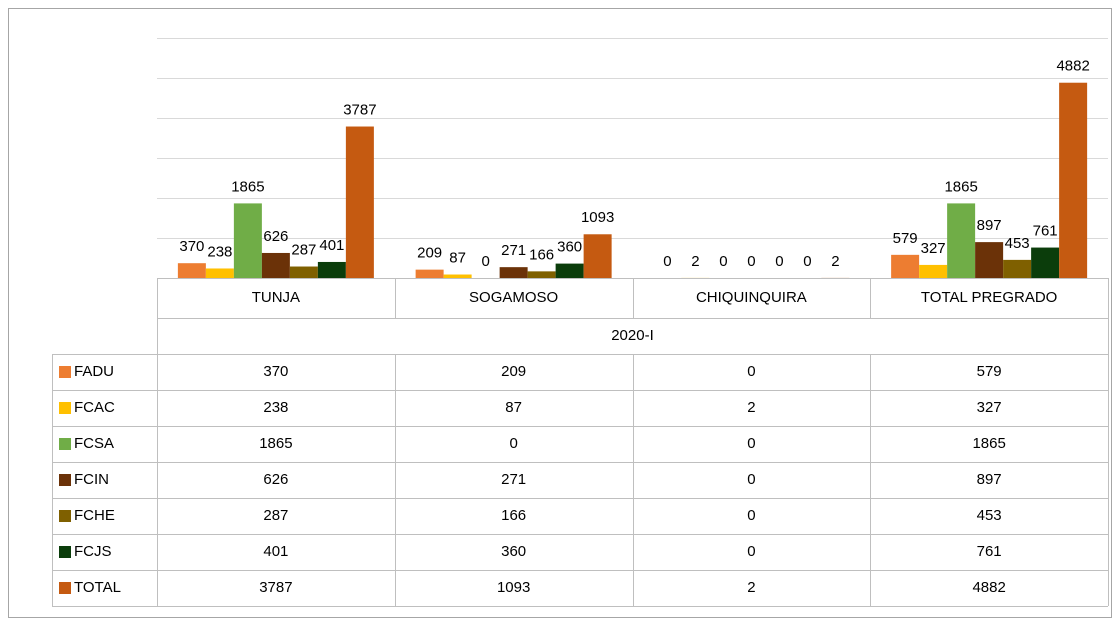 The width and height of the screenshot is (1120, 626). I want to click on data-label: 327, so click(933, 248).